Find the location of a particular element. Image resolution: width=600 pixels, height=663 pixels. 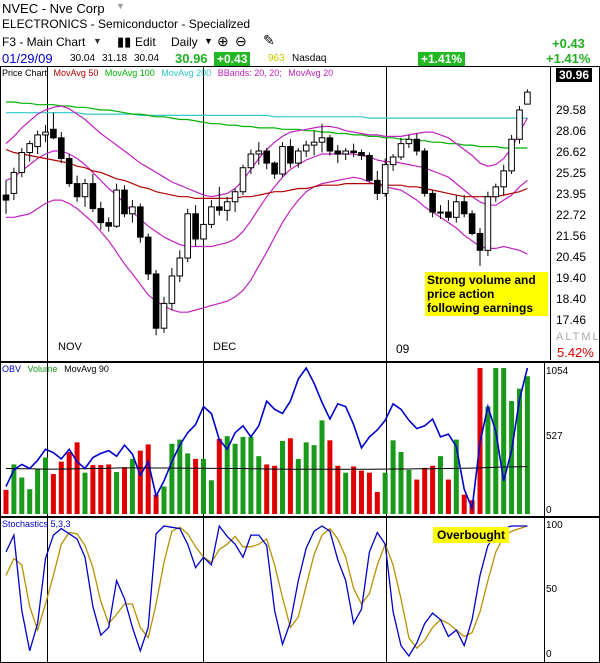

symbol-title-dropdown-icon: ▼ is located at coordinates (120, 6).